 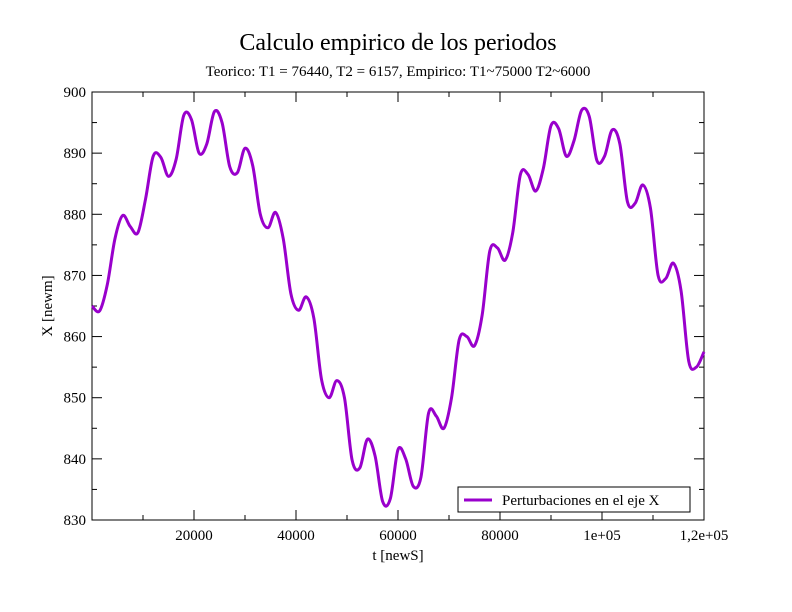 I want to click on x-tick-label: 40000, so click(x=296, y=536).